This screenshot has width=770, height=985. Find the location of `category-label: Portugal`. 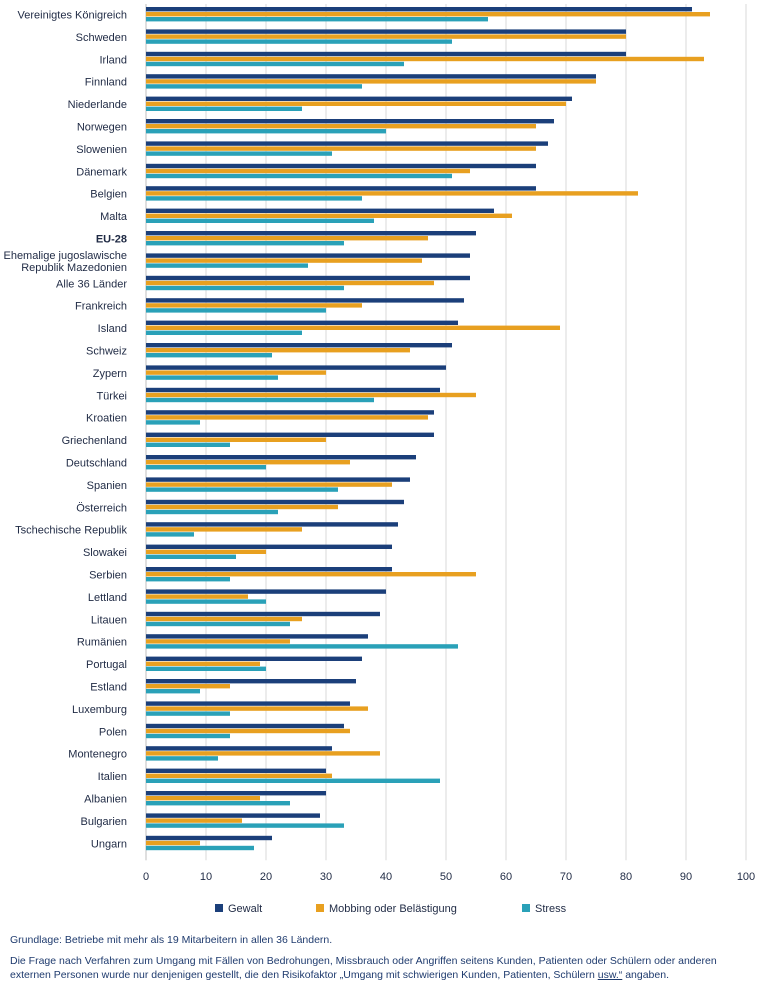

category-label: Portugal is located at coordinates (106, 665).